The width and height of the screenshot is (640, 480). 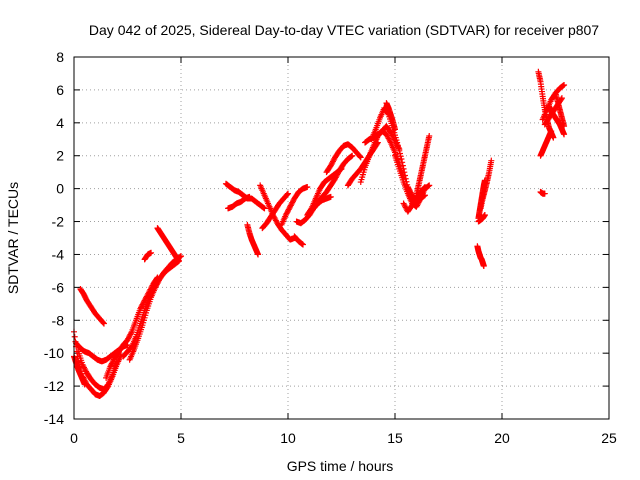 I want to click on y-tick-label: -4, so click(x=58, y=254).